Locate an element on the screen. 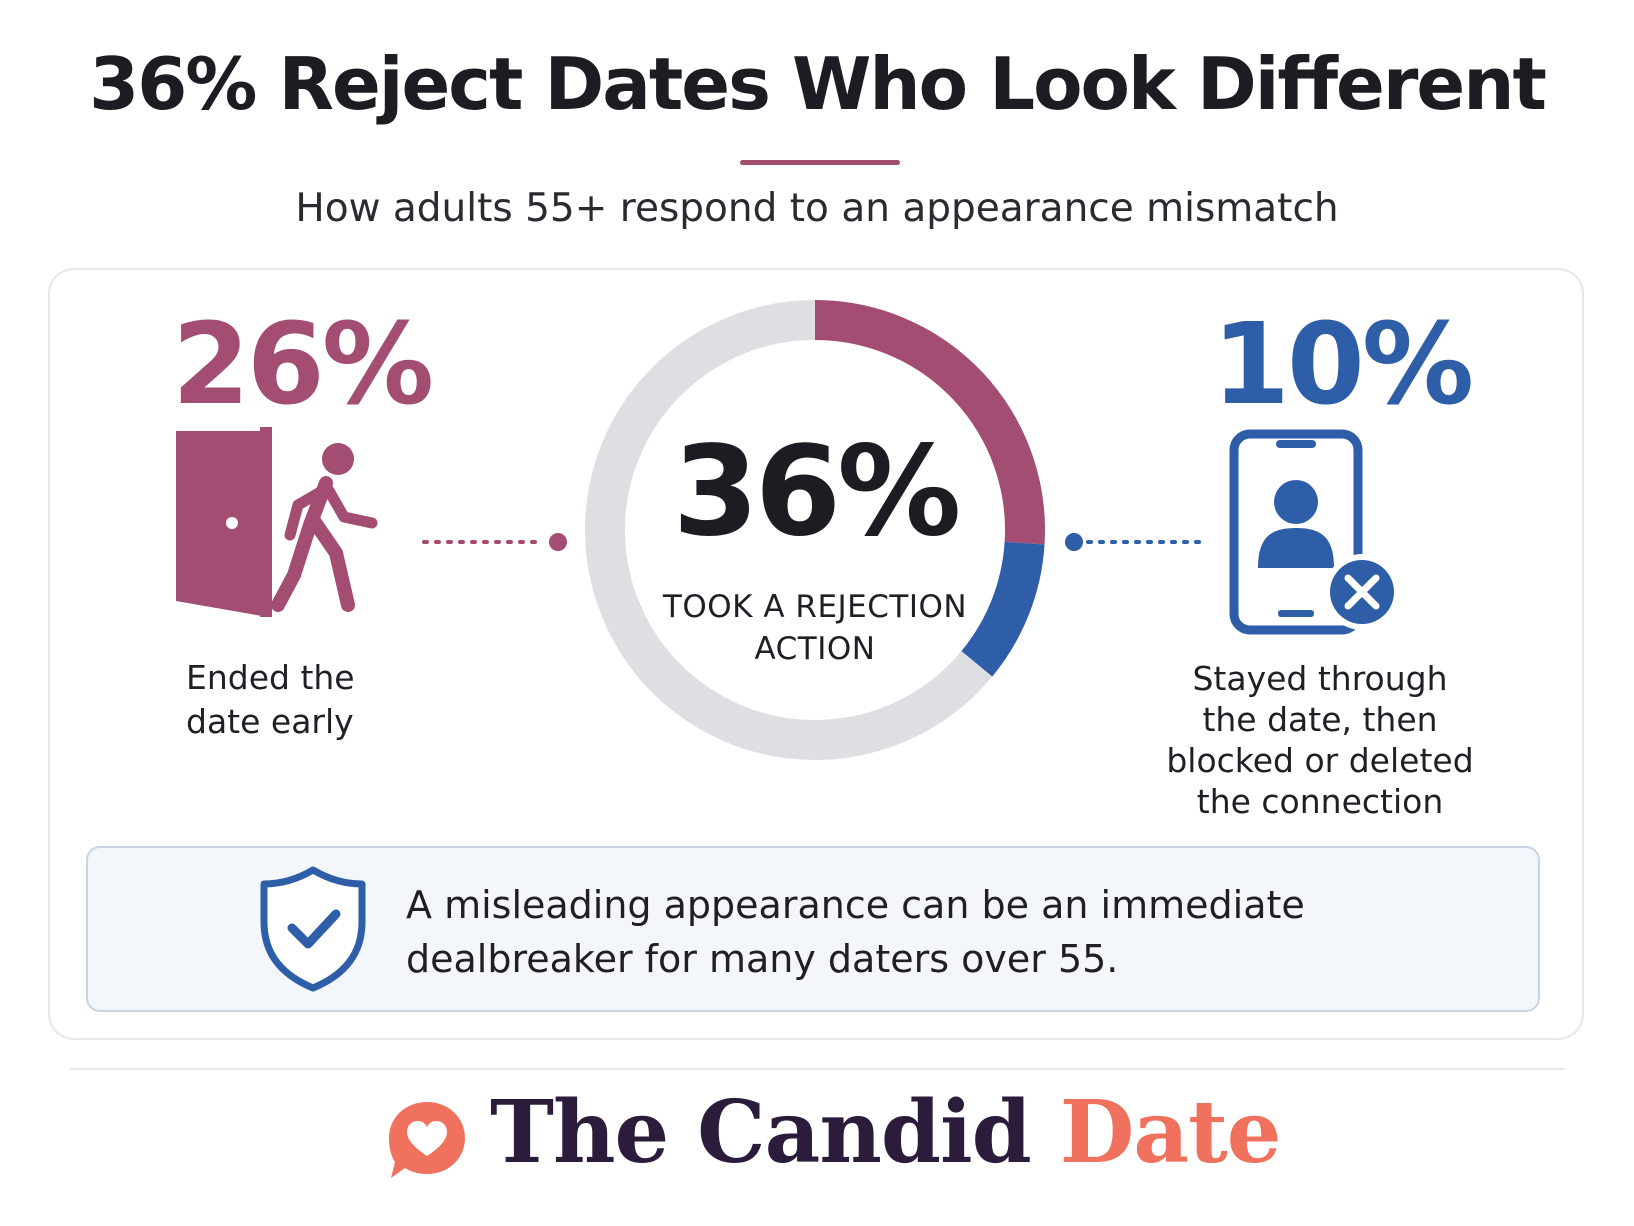  page-title: 36% Reject Dates Who Look Different is located at coordinates (818, 84).